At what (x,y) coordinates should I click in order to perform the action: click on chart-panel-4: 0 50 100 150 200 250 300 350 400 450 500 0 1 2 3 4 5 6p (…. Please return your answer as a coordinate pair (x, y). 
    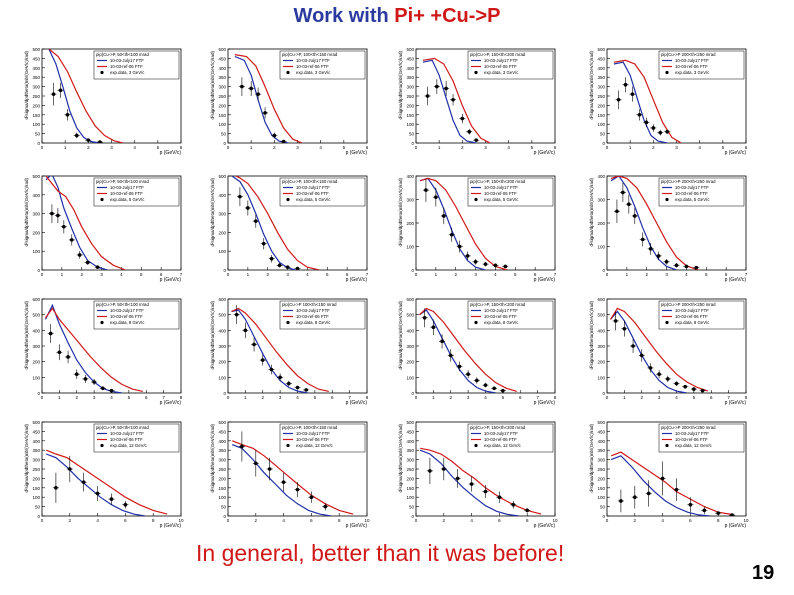
    Looking at the image, I should click on (668, 101).